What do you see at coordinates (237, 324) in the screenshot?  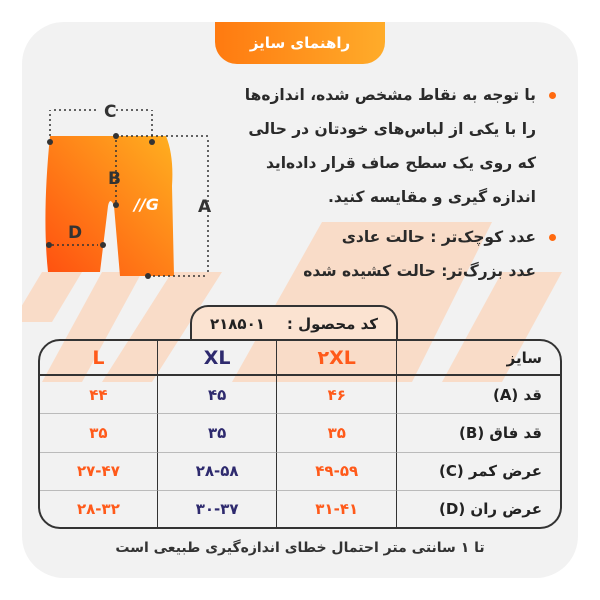 I see `product-code-value: ۲۱۸۵۰۱` at bounding box center [237, 324].